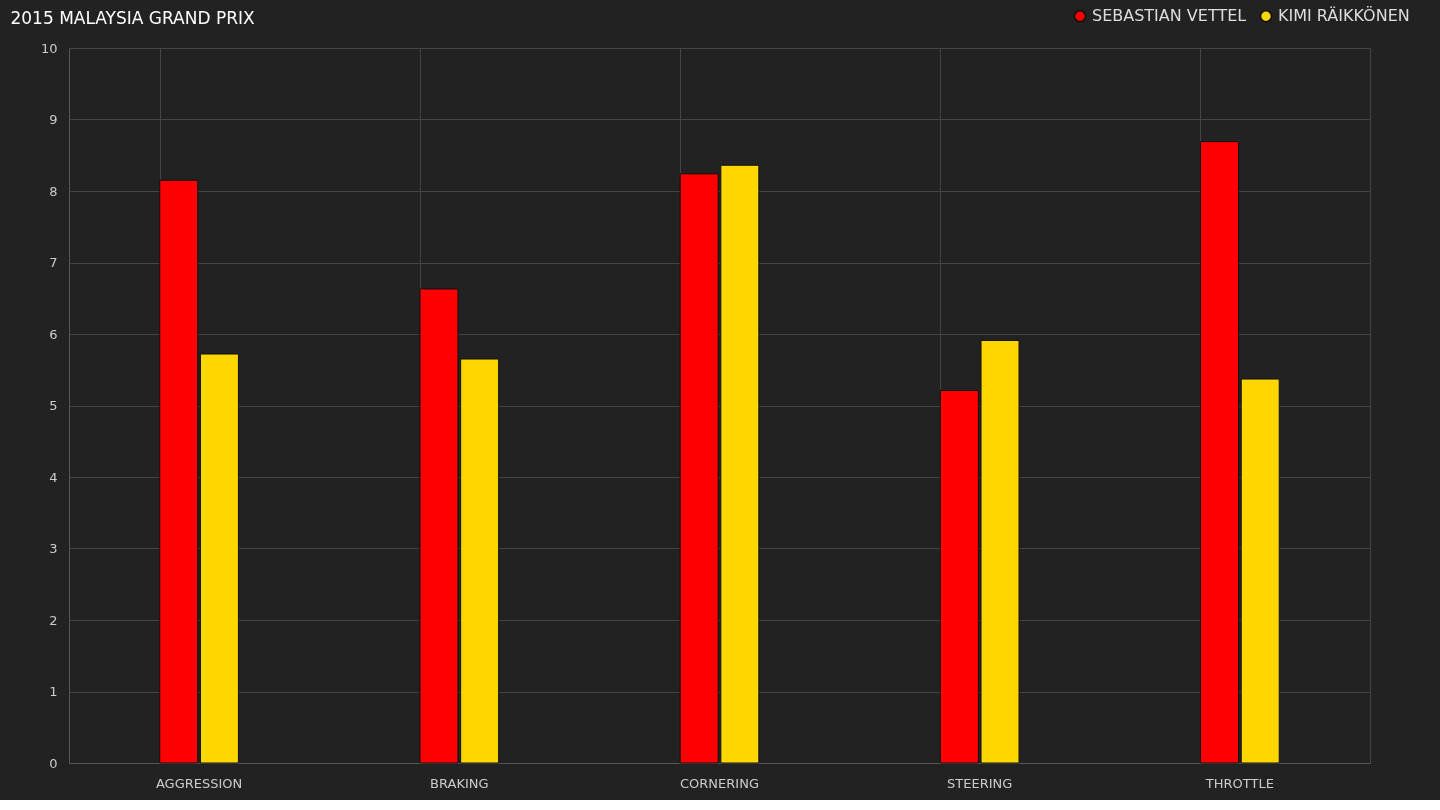 Image resolution: width=1440 pixels, height=810 pixels. What do you see at coordinates (53, 691) in the screenshot?
I see `y-tick-label: 1` at bounding box center [53, 691].